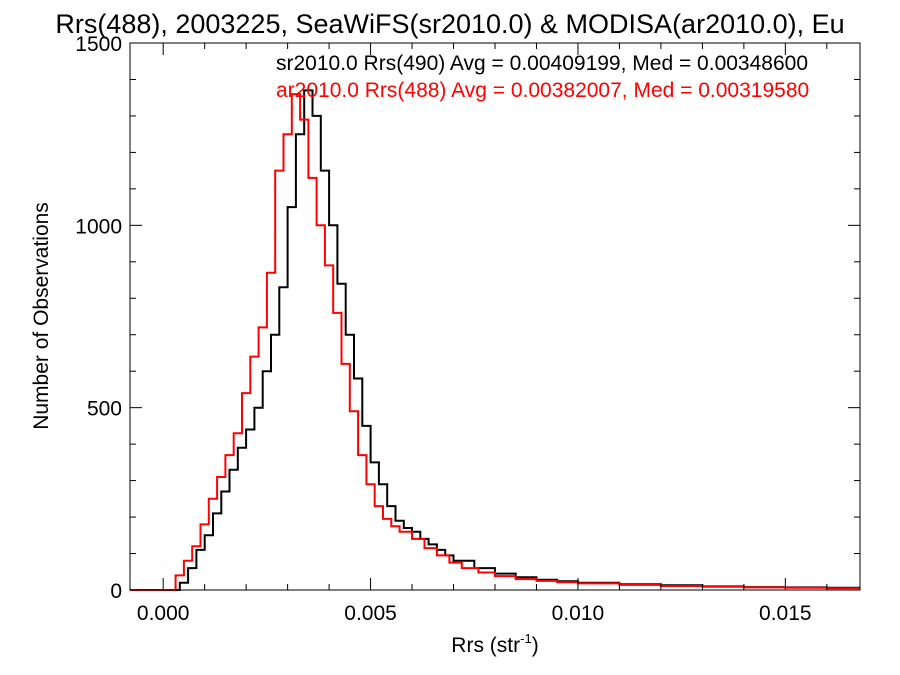 This screenshot has width=900, height=675. What do you see at coordinates (98, 226) in the screenshot?
I see `y-tick-label: 1000` at bounding box center [98, 226].